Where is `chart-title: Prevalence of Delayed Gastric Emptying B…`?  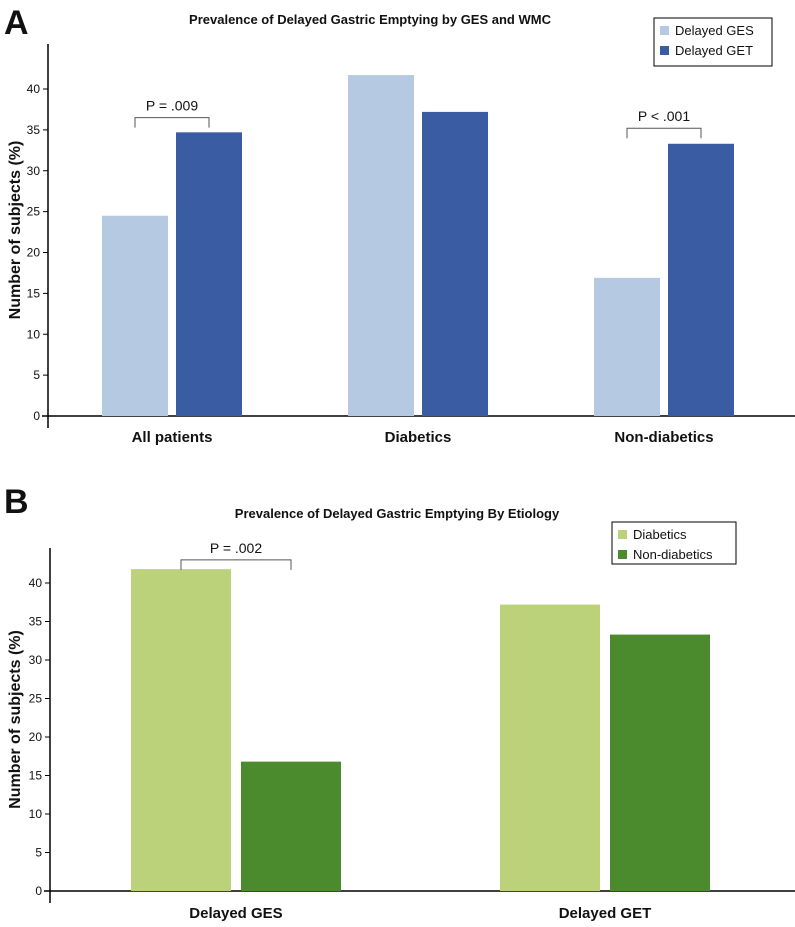 chart-title: Prevalence of Delayed Gastric Emptying B… is located at coordinates (397, 513).